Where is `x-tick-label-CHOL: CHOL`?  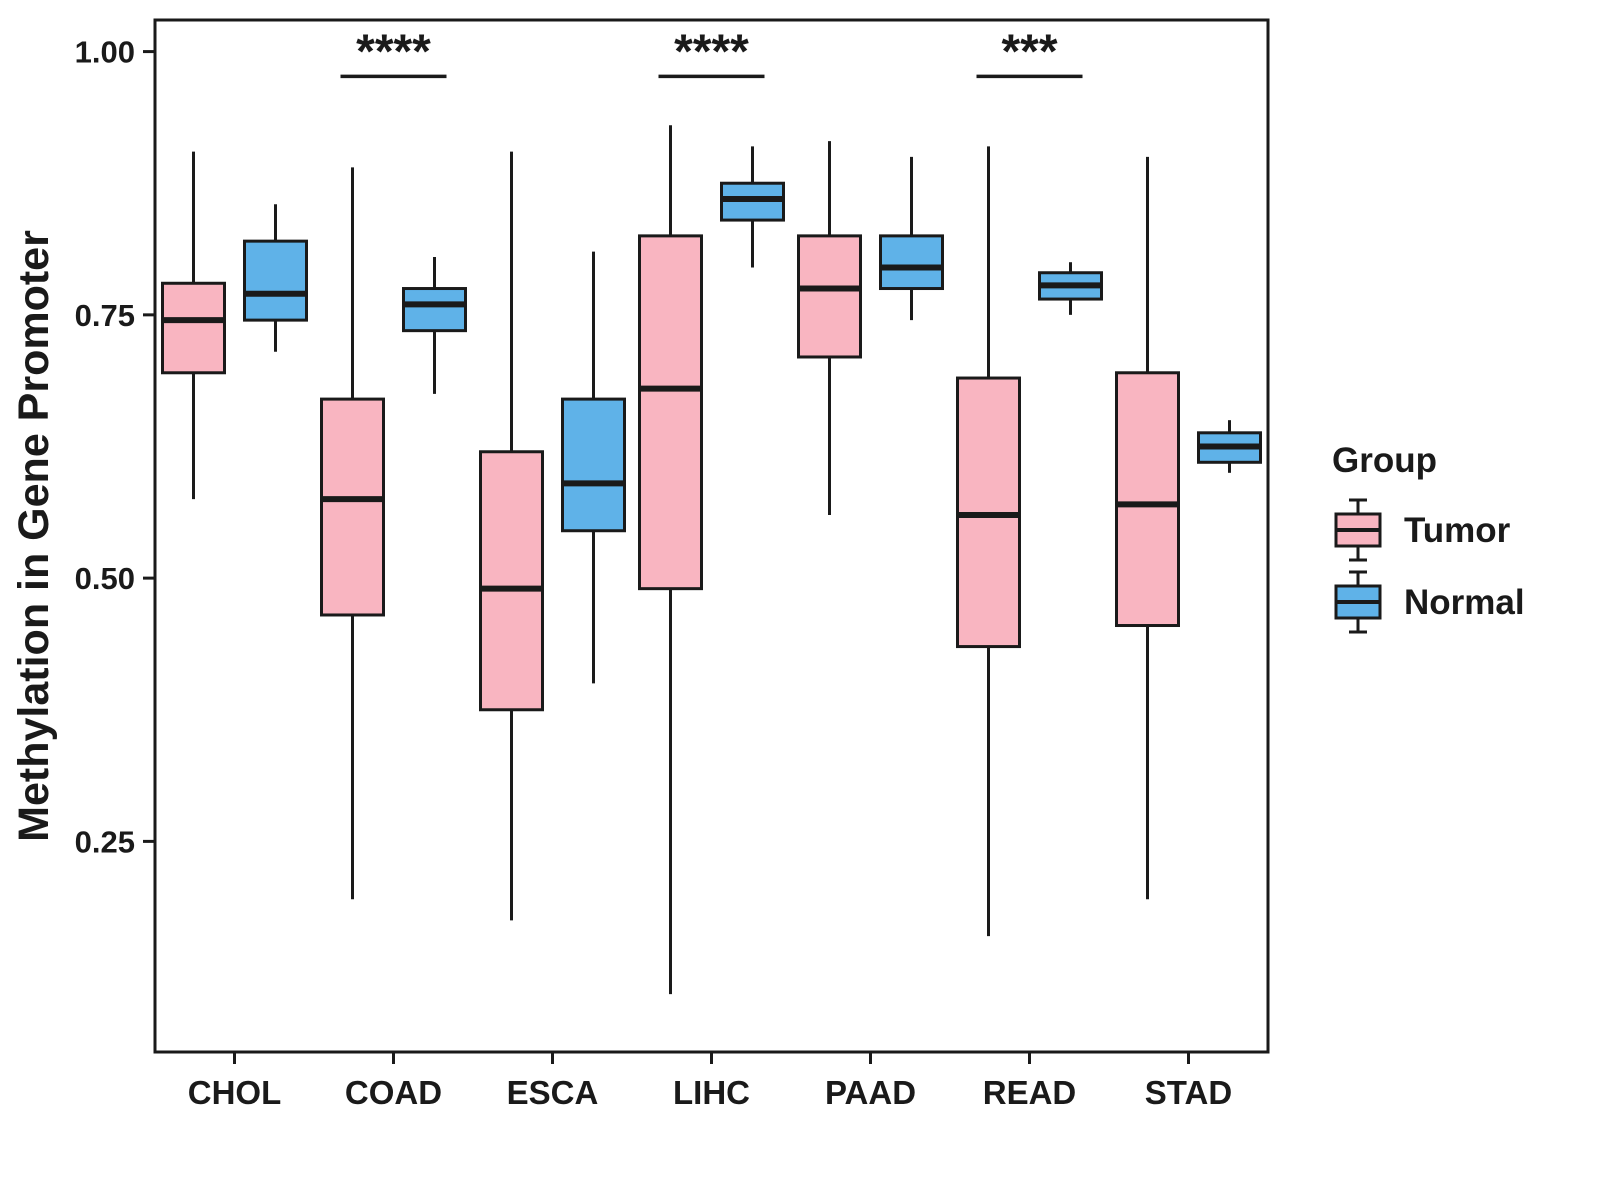 x-tick-label-CHOL: CHOL is located at coordinates (235, 1092).